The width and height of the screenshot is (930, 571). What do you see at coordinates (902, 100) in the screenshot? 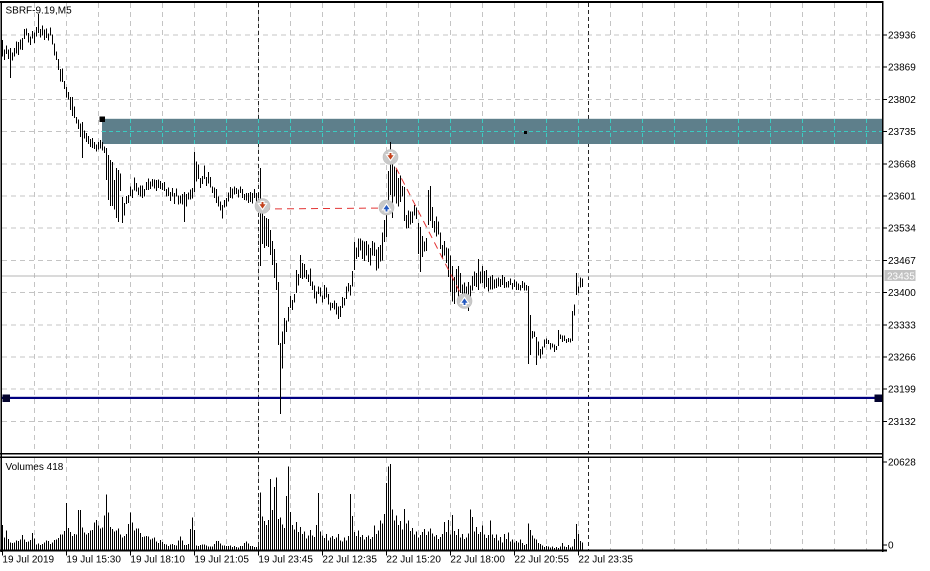
I see `svg-text: 23802` at bounding box center [902, 100].